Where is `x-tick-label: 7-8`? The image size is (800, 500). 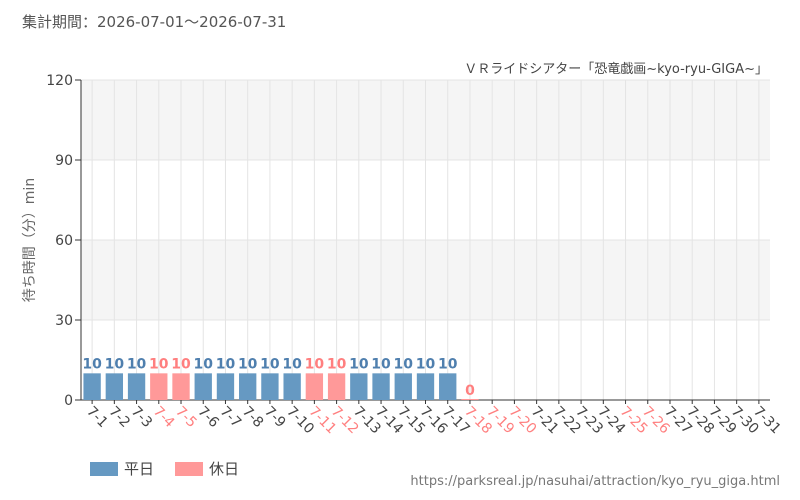 x-tick-label: 7-8 is located at coordinates (252, 417).